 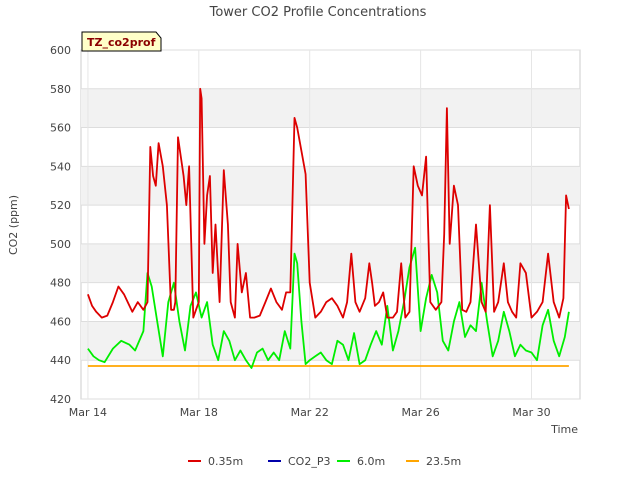 What do you see at coordinates (531, 412) in the screenshot?
I see `x-tick-label: Mar 30` at bounding box center [531, 412].